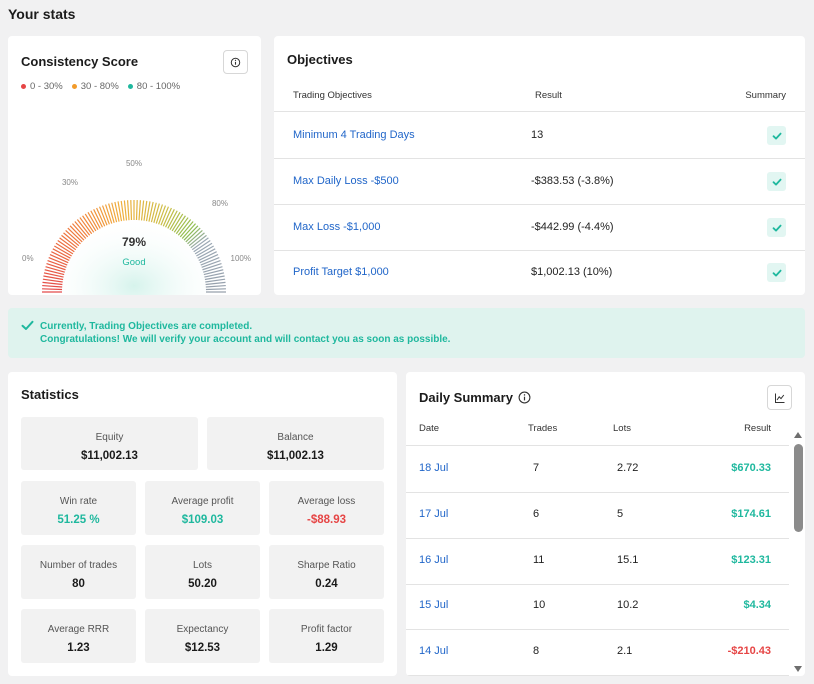 The height and width of the screenshot is (684, 814). What do you see at coordinates (628, 560) in the screenshot?
I see `row-lots: 15.1` at bounding box center [628, 560].